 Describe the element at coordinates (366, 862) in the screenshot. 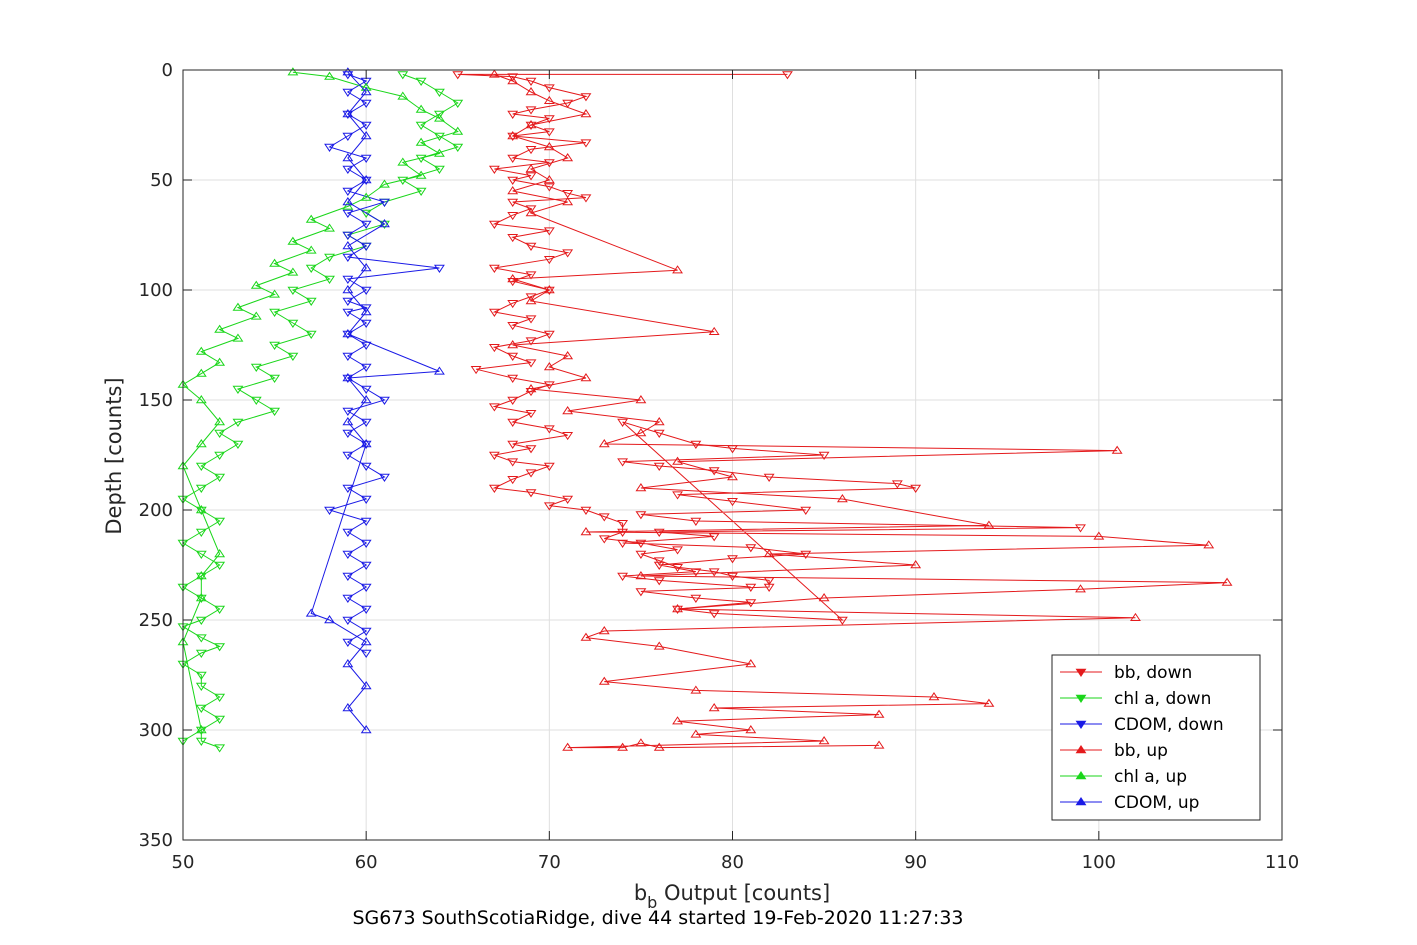

I see `x-tick-label: 60` at that location.